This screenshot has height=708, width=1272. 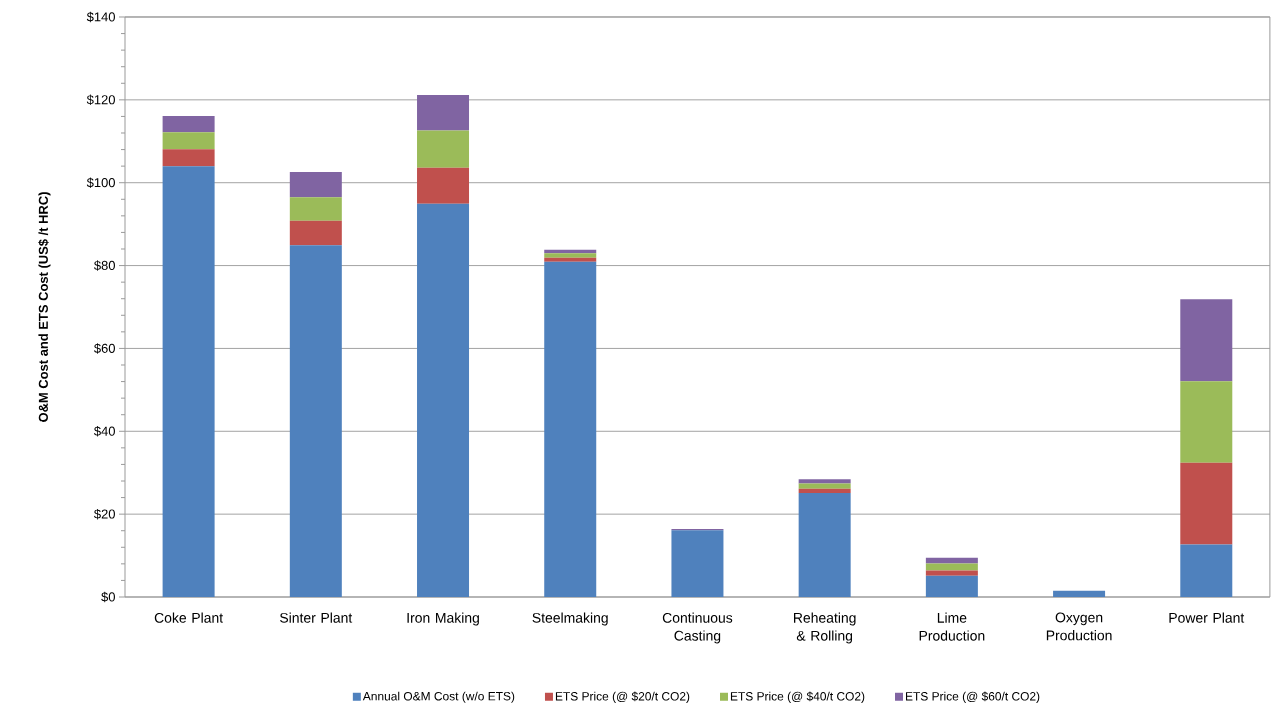 What do you see at coordinates (104, 514) in the screenshot?
I see `y-tick-label: $20` at bounding box center [104, 514].